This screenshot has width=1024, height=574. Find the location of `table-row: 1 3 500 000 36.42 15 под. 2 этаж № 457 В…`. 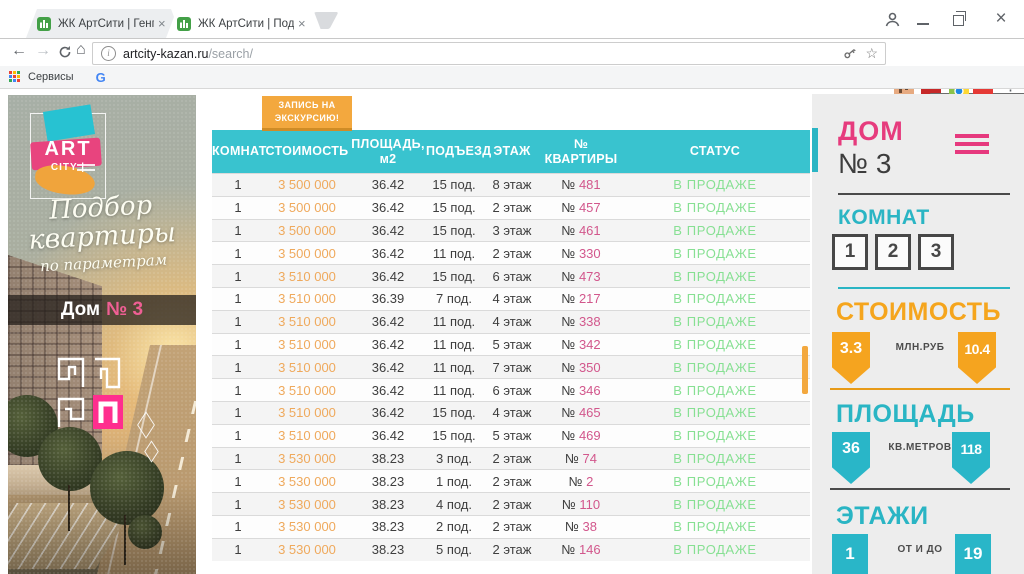

table-row: 1 3 500 000 36.42 15 под. 2 этаж № 457 В… is located at coordinates (511, 207).